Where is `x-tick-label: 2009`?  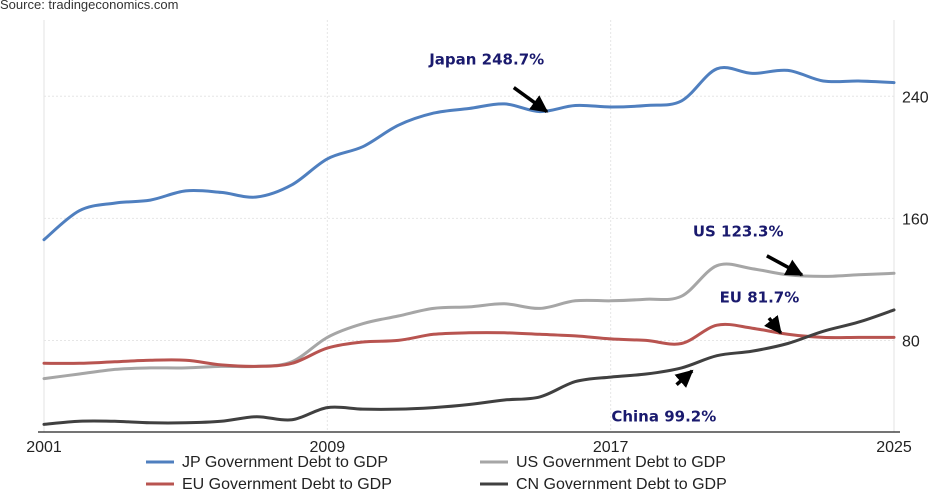 x-tick-label: 2009 is located at coordinates (328, 447).